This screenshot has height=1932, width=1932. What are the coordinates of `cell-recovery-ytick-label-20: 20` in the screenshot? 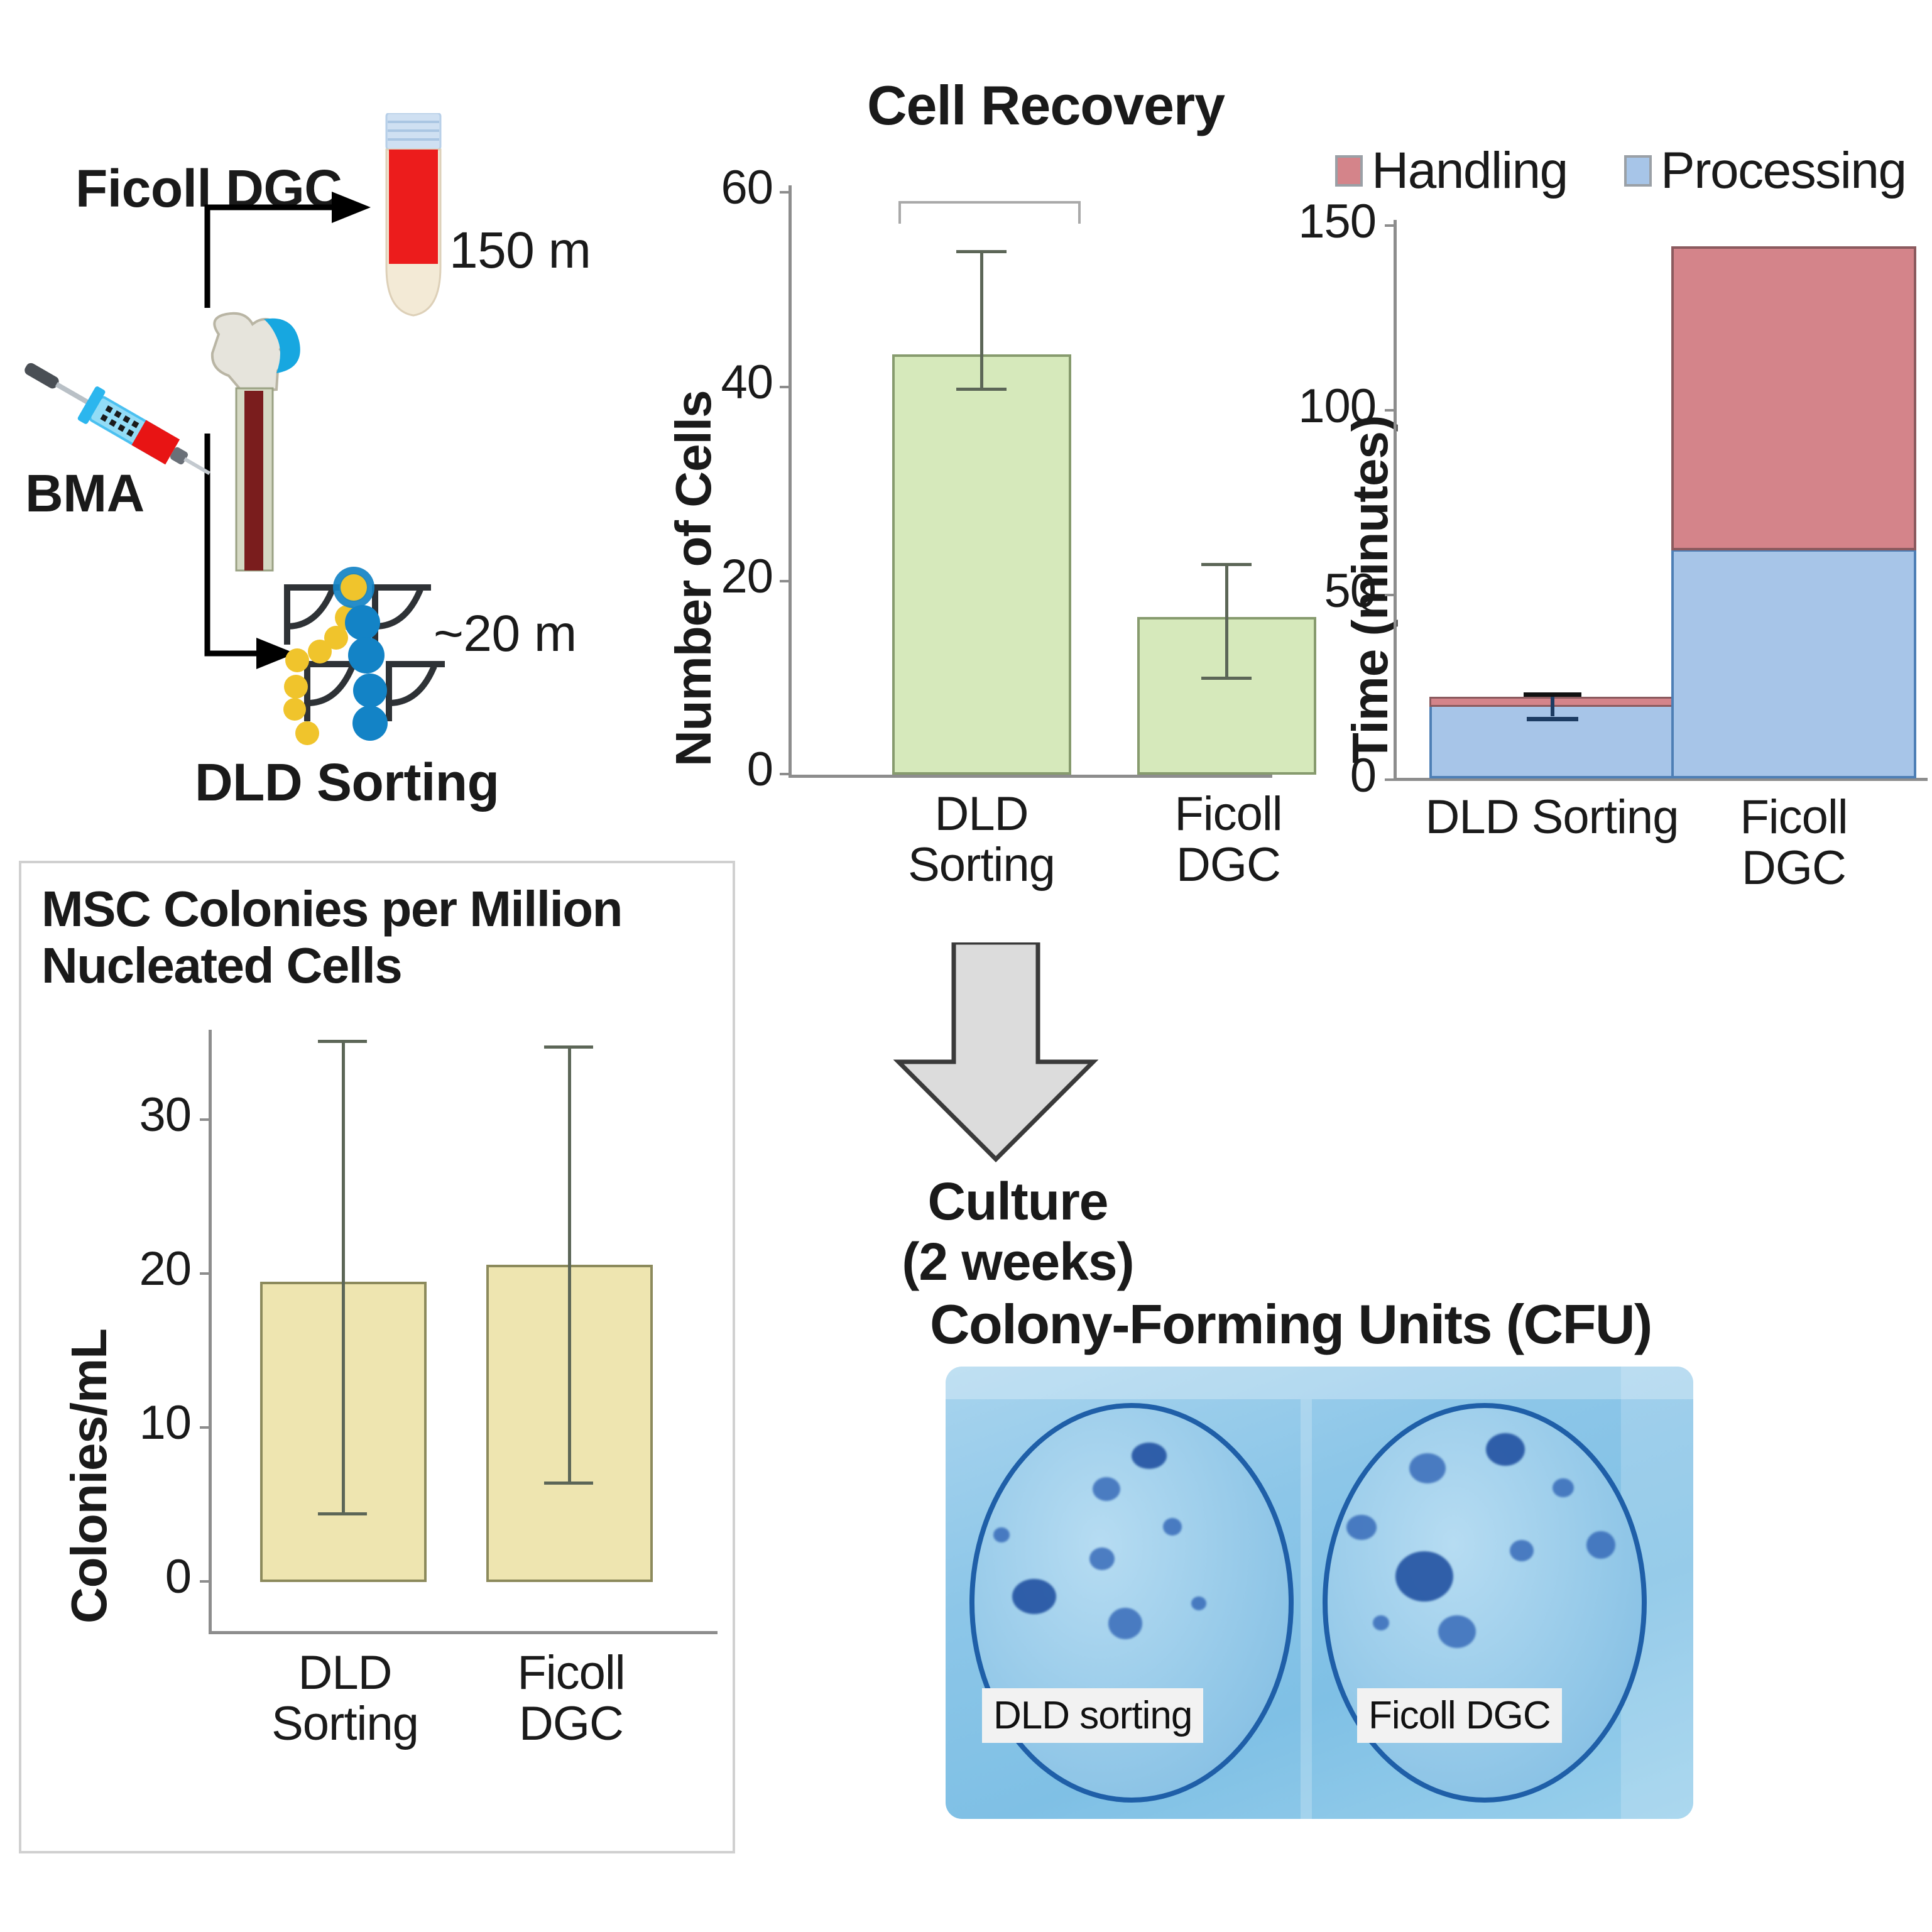 It's located at (747, 576).